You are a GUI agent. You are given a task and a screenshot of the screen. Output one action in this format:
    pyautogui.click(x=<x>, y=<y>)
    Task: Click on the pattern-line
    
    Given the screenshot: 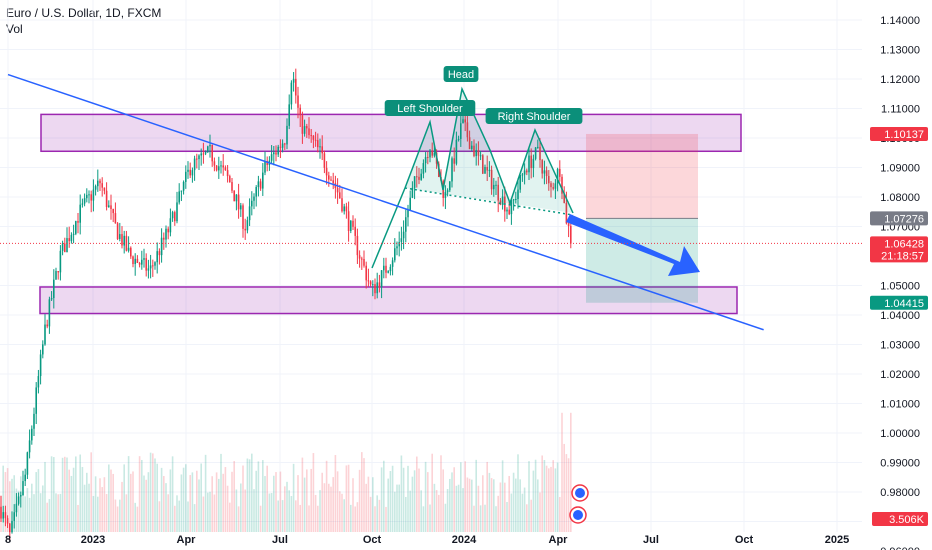 What is the action you would take?
    pyautogui.click(x=489, y=150)
    